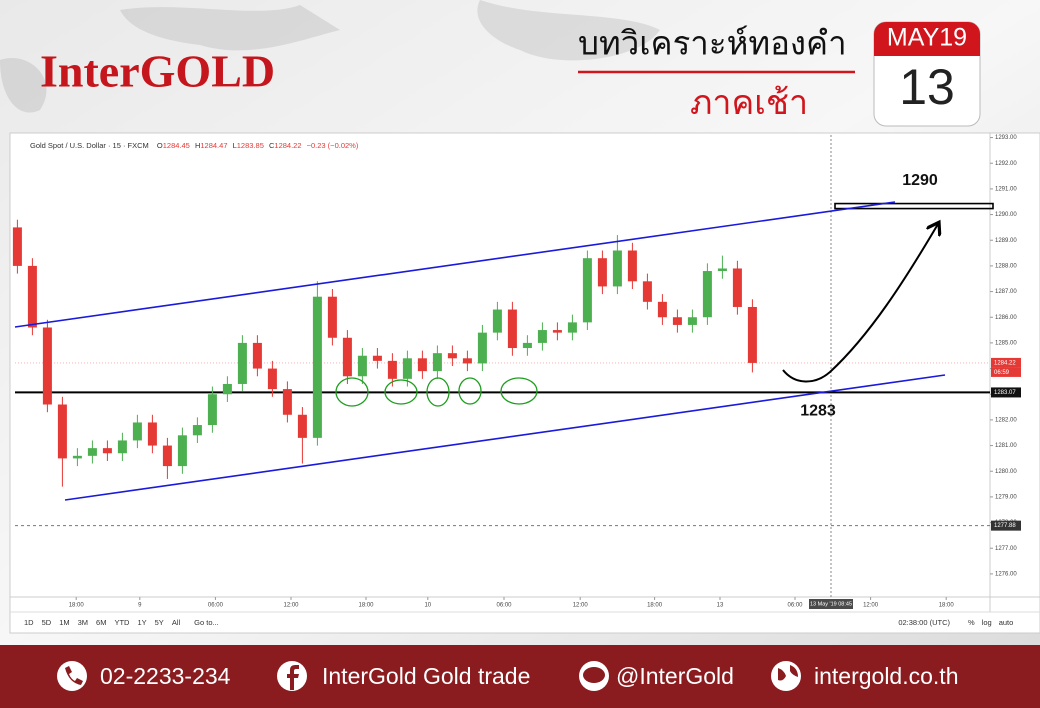 Image resolution: width=1040 pixels, height=708 pixels. I want to click on crosshair-label: 13 May '19 08:45, so click(831, 604).